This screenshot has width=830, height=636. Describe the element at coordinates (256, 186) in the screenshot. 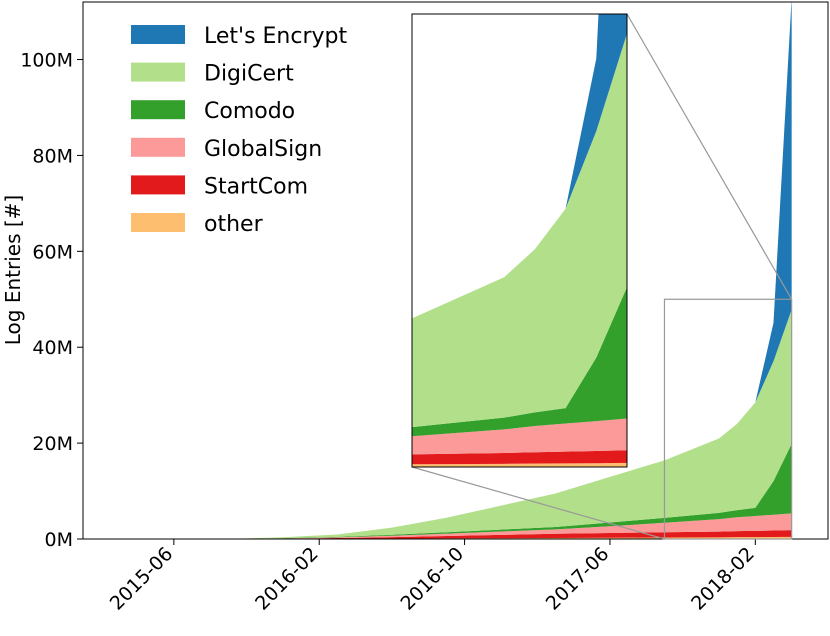

I see `legend-label-startcom: StartCom` at that location.